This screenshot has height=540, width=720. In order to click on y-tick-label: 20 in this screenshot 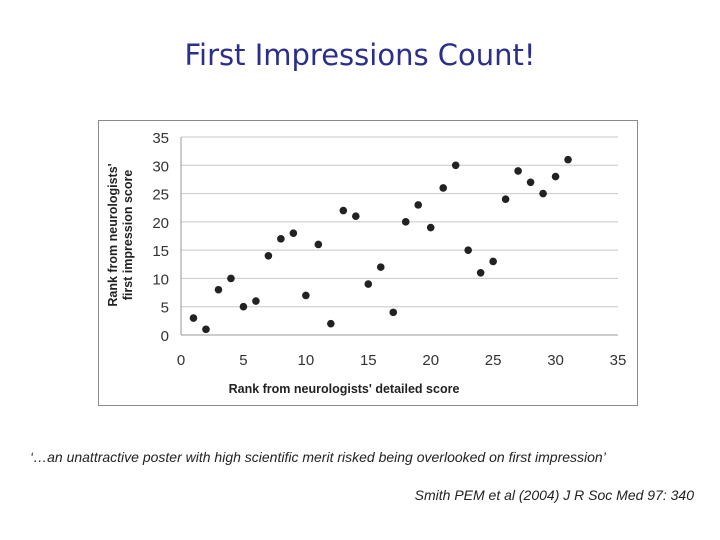, I will do `click(160, 223)`.